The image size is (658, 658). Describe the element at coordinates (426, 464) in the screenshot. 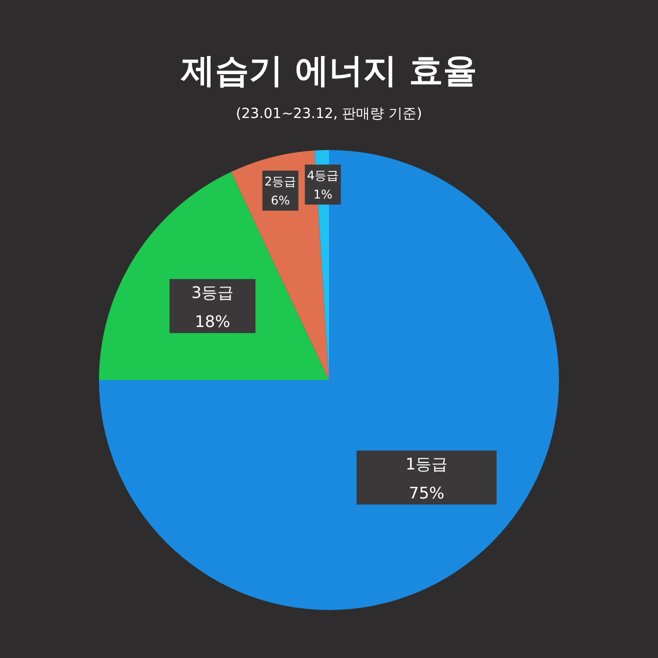

I see `slice-label: 1등급` at that location.